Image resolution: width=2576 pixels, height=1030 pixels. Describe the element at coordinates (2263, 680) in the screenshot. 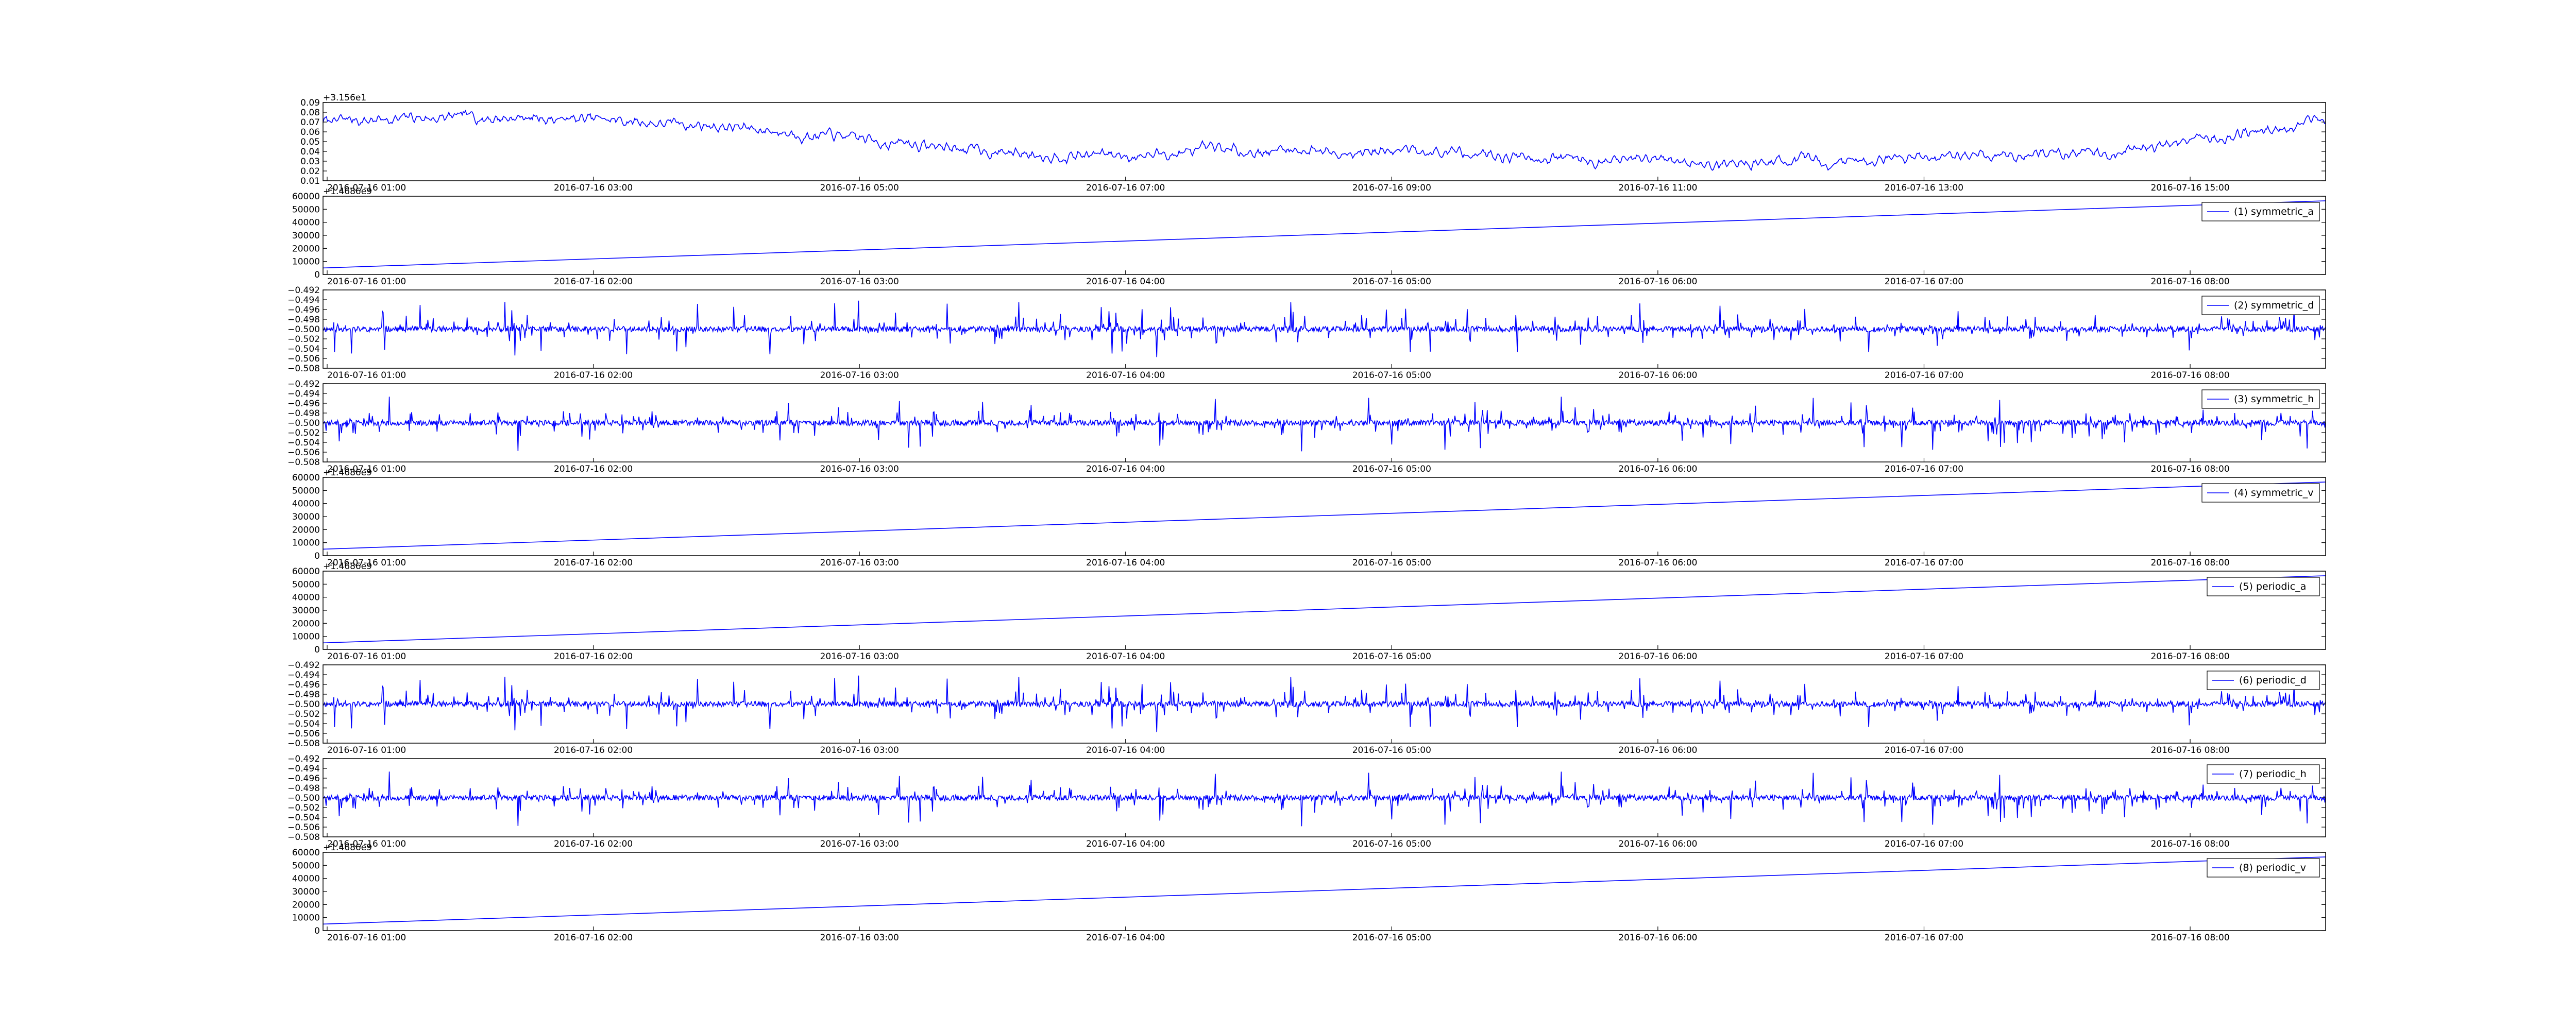

I see `legend: (6) periodic_d` at that location.